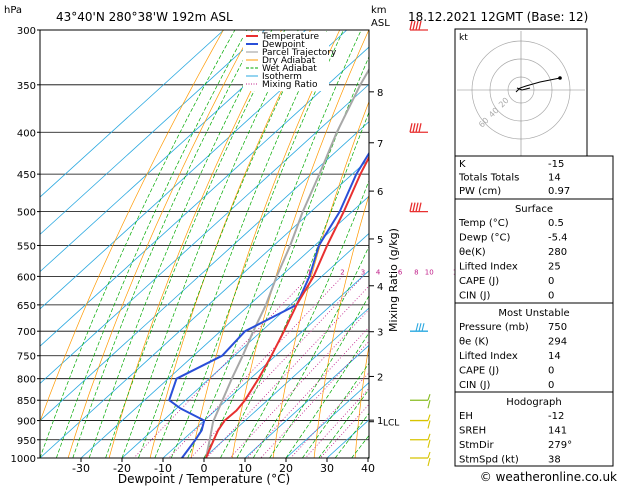 This screenshot has height=490, width=629. What do you see at coordinates (400, 272) in the screenshot?
I see `mixing-ratio-label: 6` at bounding box center [400, 272].